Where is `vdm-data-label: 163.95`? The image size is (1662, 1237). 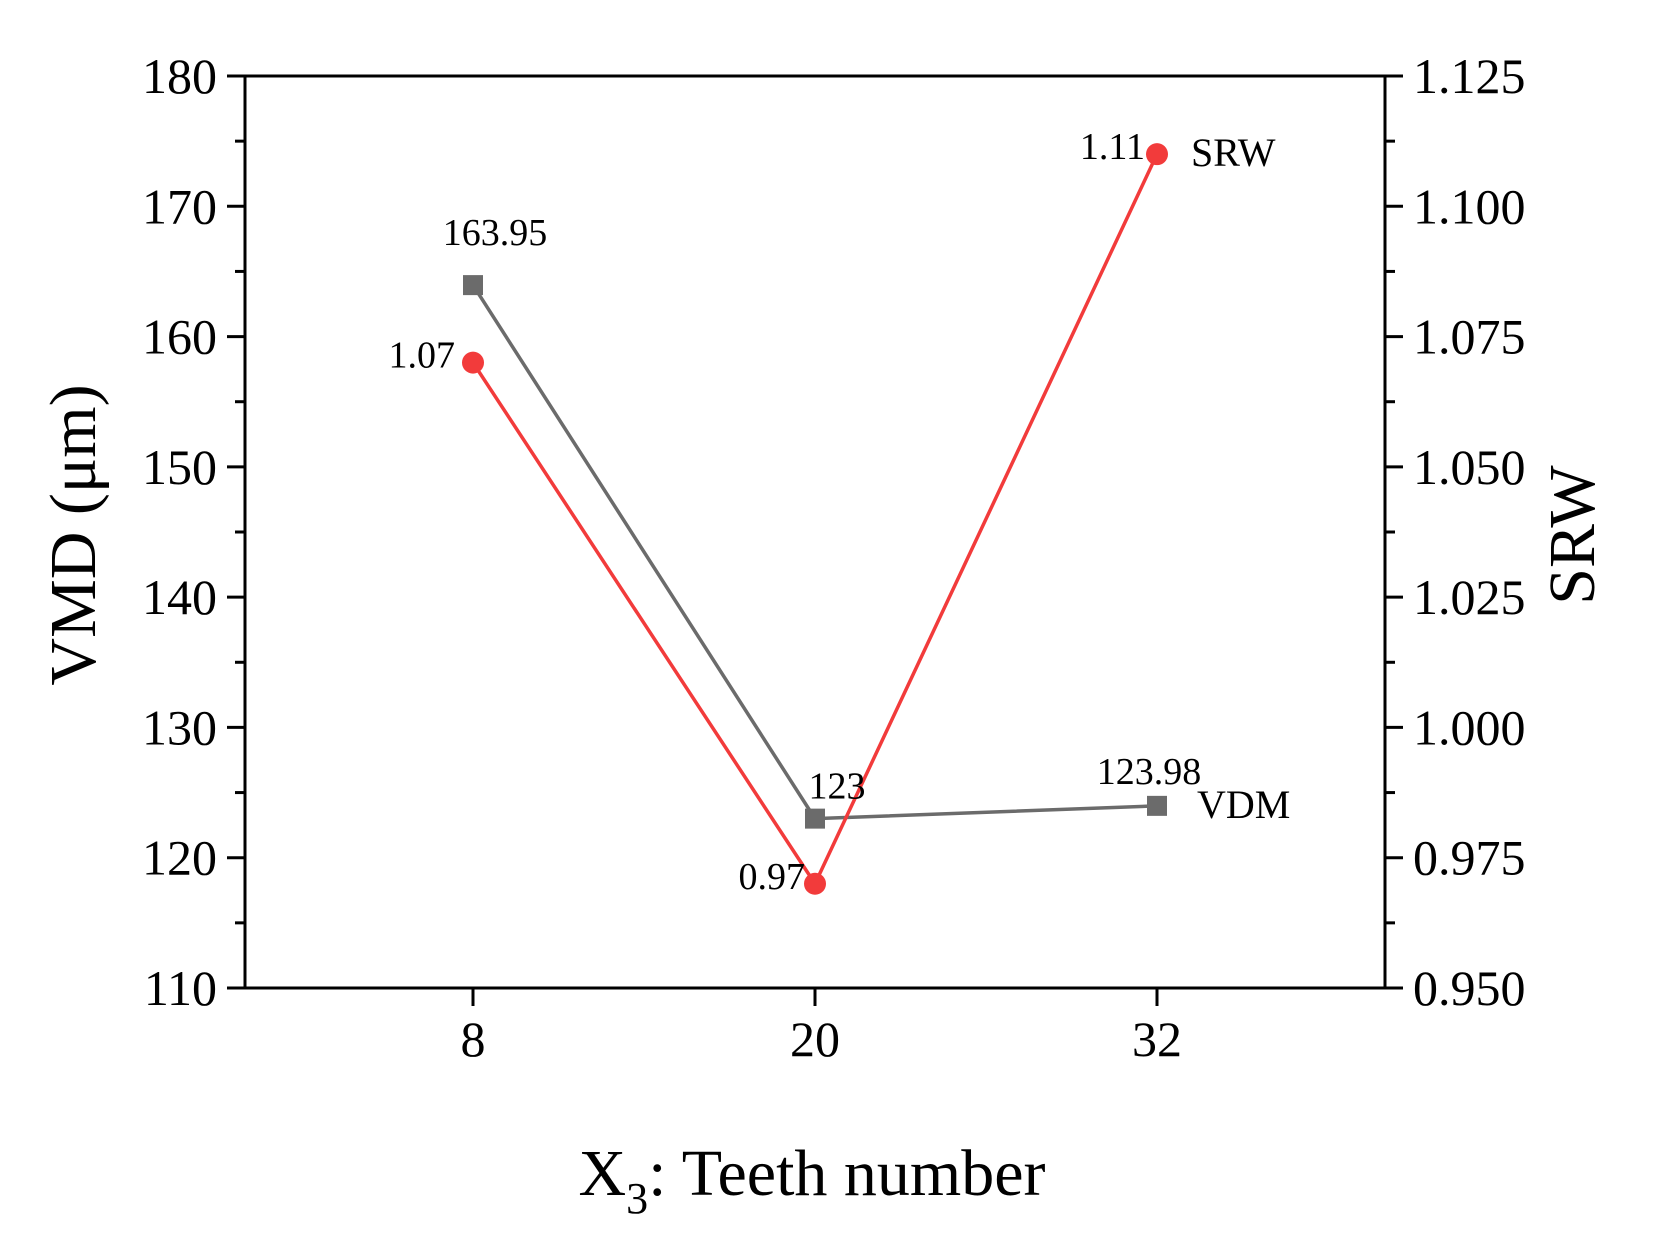 vdm-data-label: 163.95 is located at coordinates (495, 233).